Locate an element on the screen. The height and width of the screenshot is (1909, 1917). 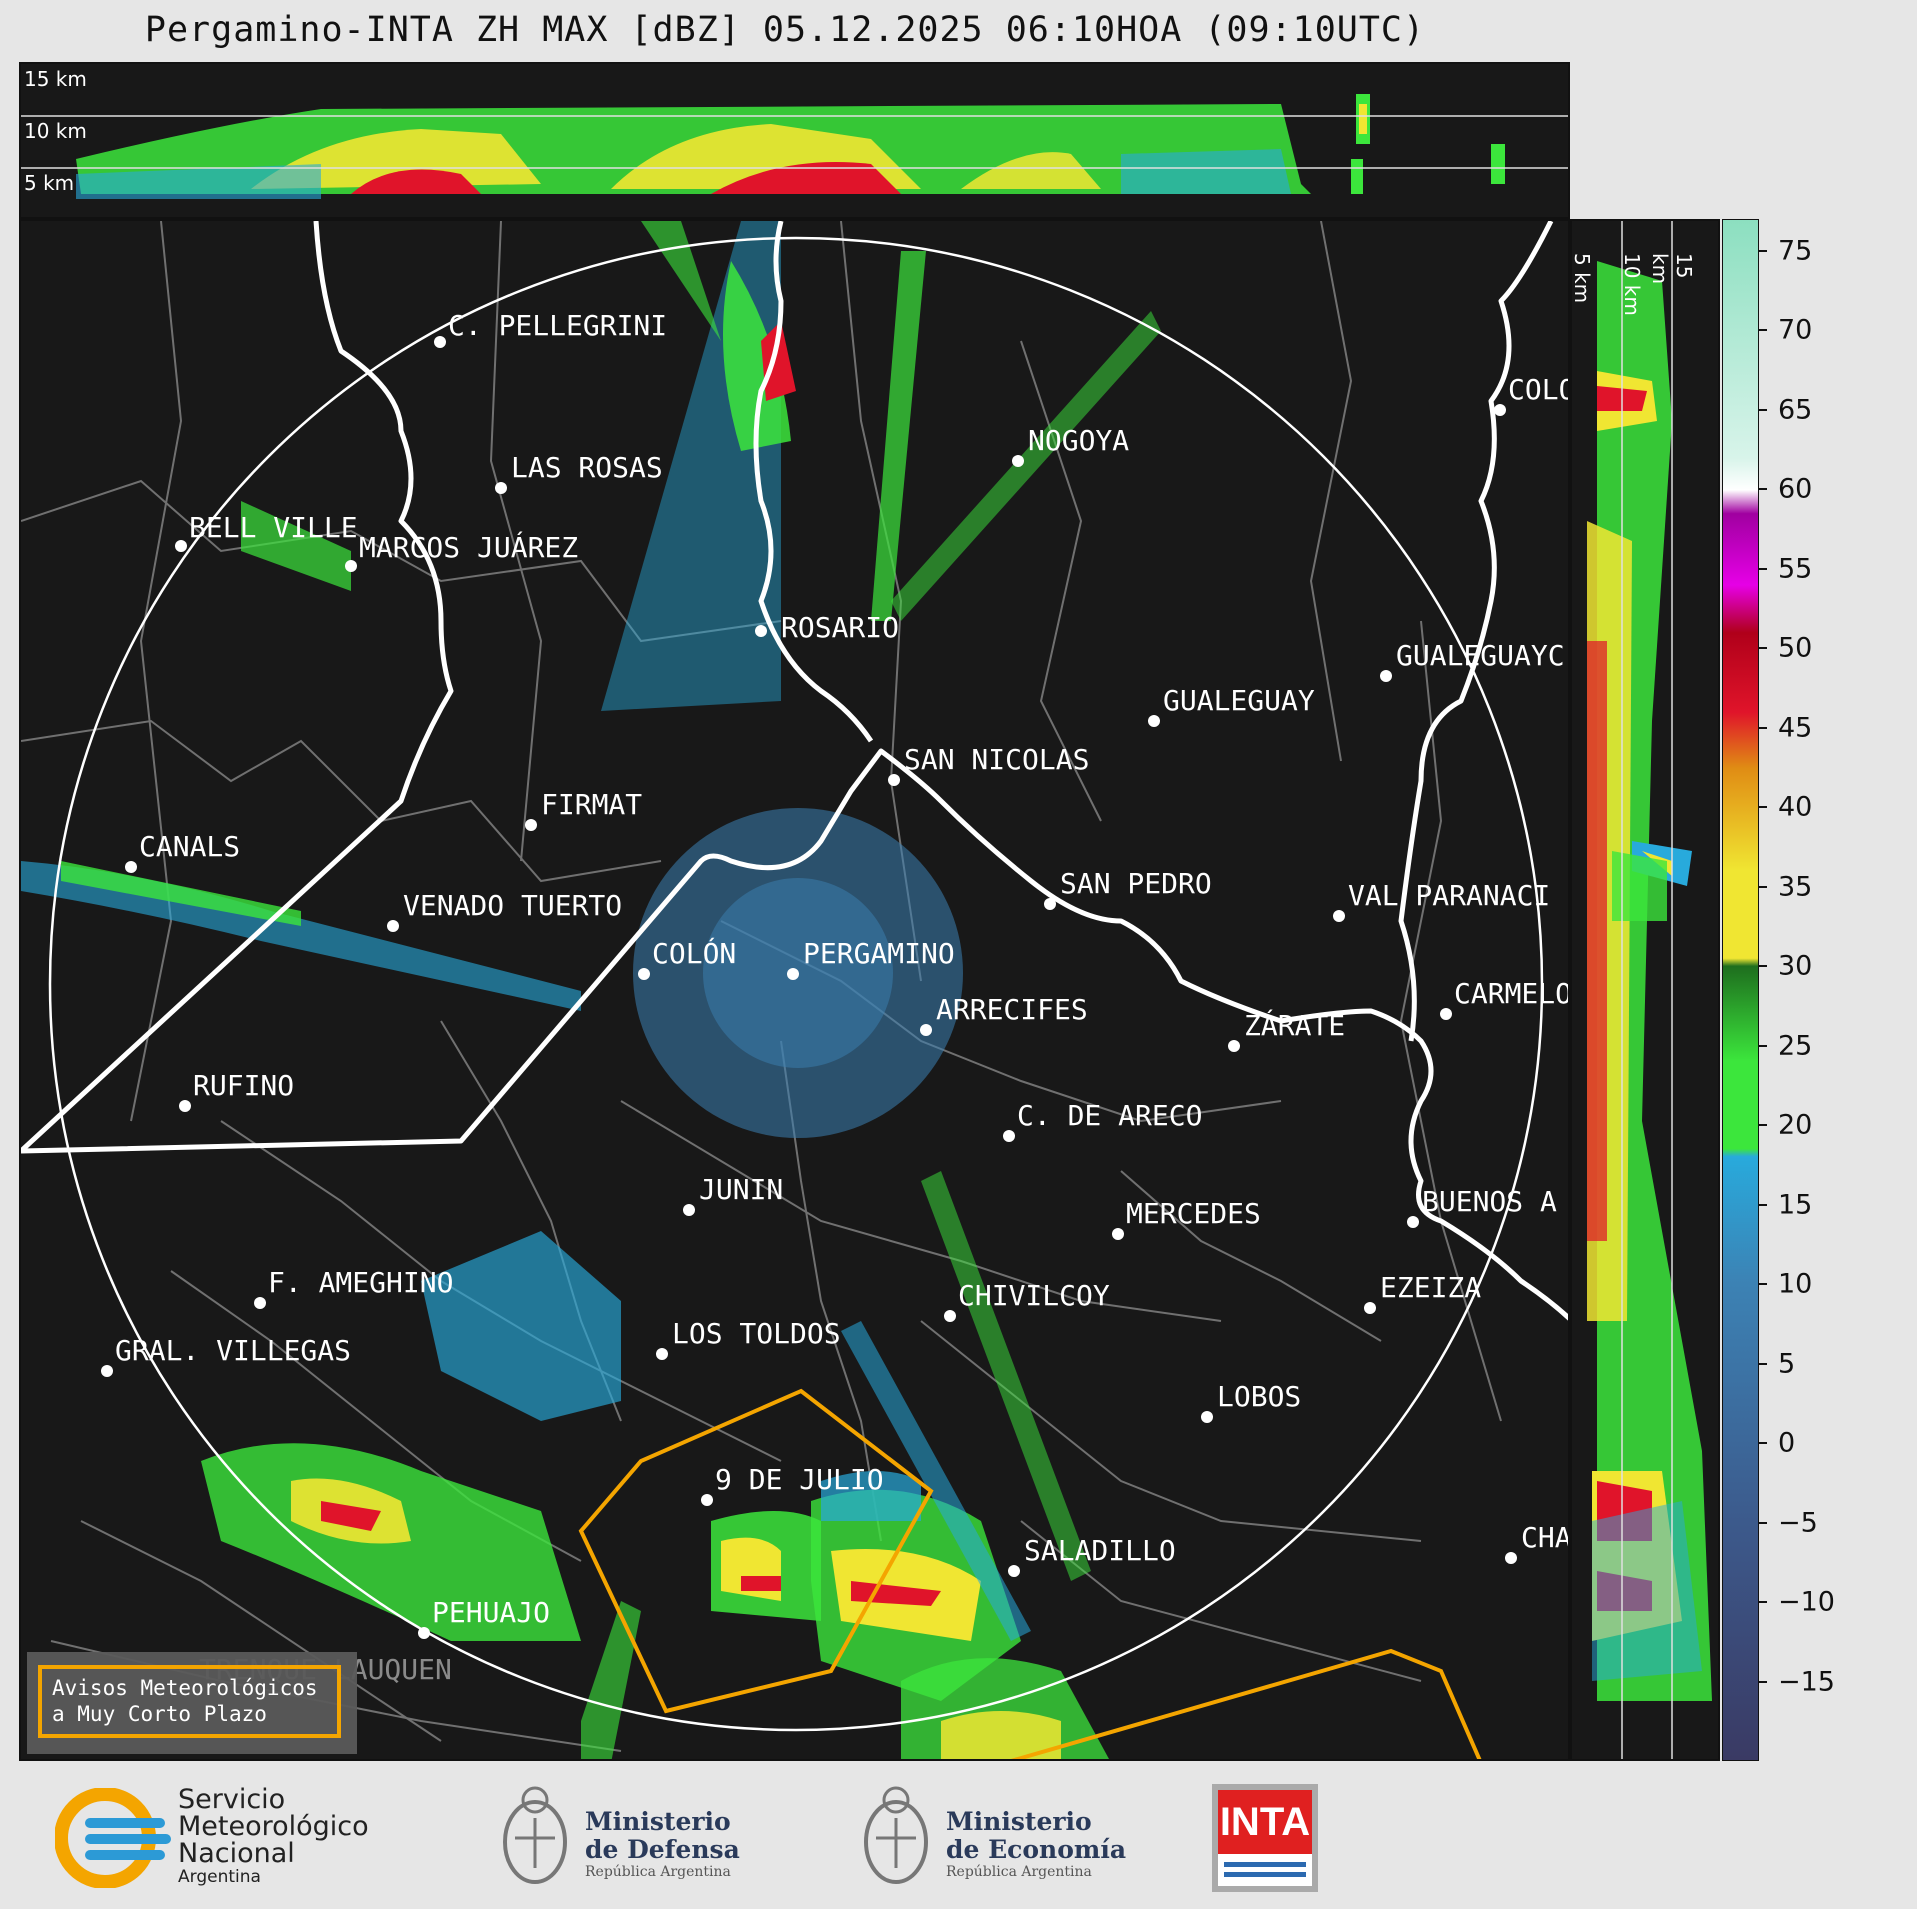
colorbar-tick-label: 5 is located at coordinates (1787, 1364).